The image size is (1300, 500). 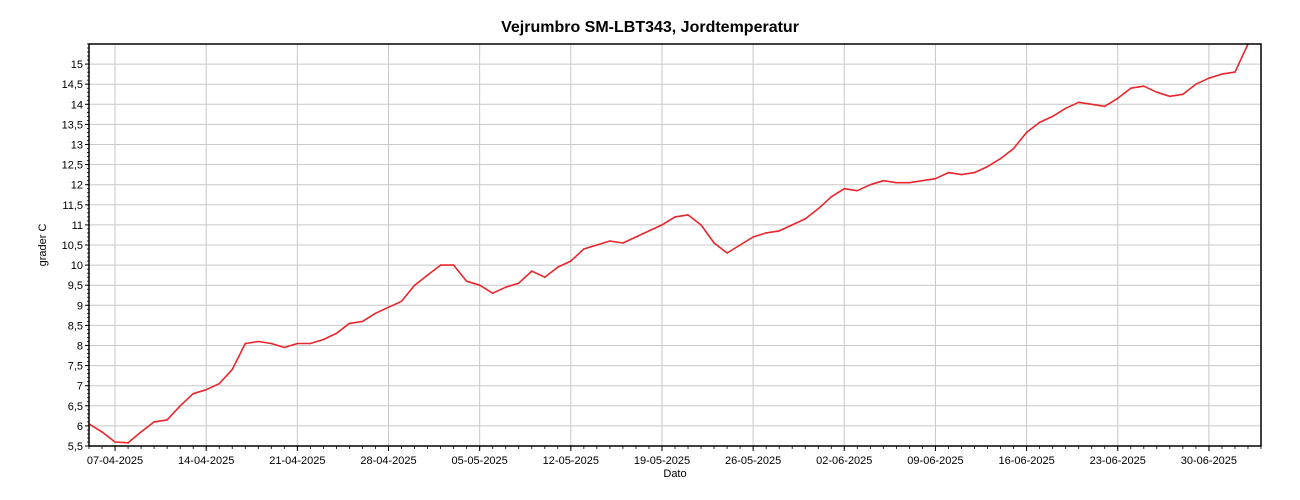 What do you see at coordinates (753, 461) in the screenshot?
I see `x-tick-label: 26-05-2025` at bounding box center [753, 461].